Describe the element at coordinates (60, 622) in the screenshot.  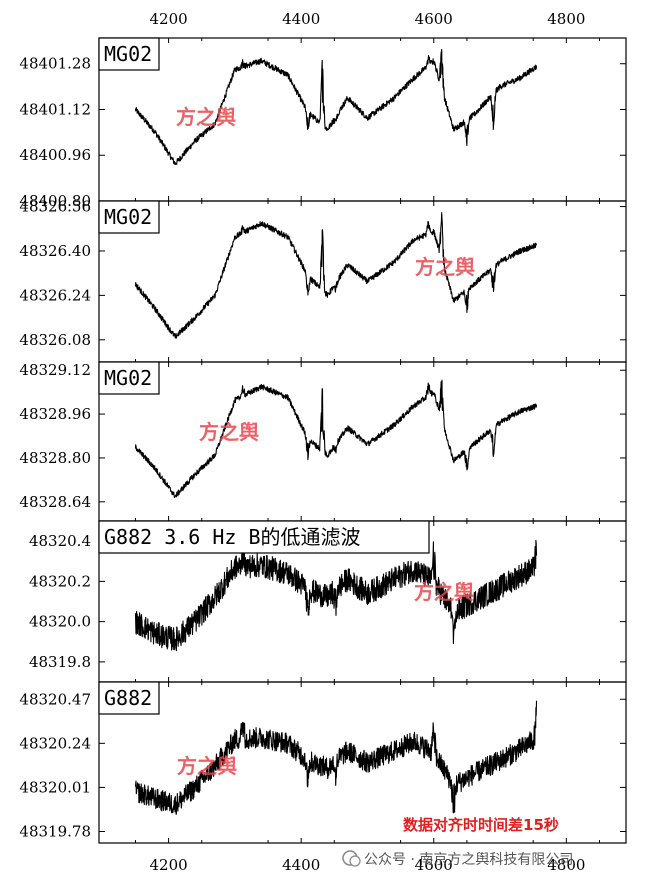
I see `y-tick-label: 48320.0` at that location.